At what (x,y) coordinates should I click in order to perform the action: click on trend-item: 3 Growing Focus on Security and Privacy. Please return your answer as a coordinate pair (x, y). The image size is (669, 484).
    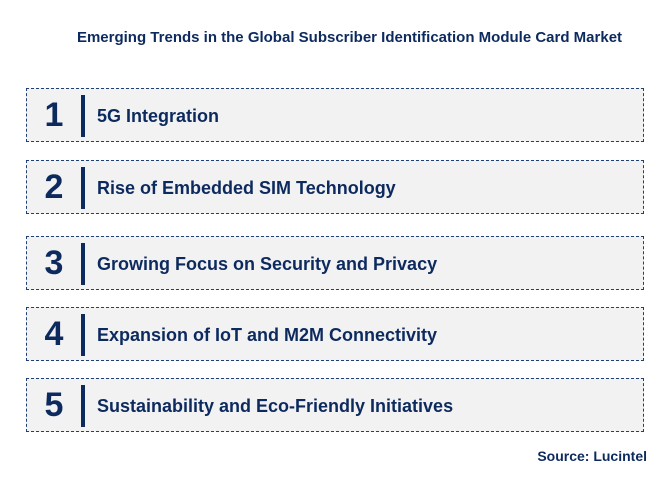
    Looking at the image, I should click on (335, 263).